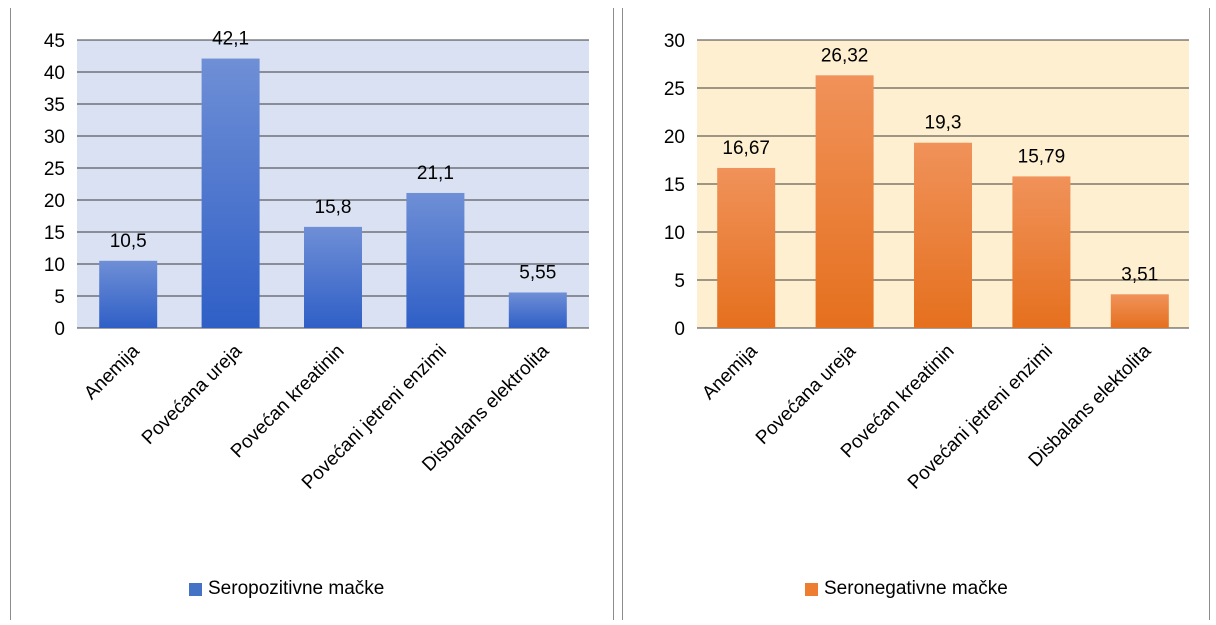 This screenshot has width=1216, height=625. What do you see at coordinates (943, 123) in the screenshot?
I see `data-label: 19,3` at bounding box center [943, 123].